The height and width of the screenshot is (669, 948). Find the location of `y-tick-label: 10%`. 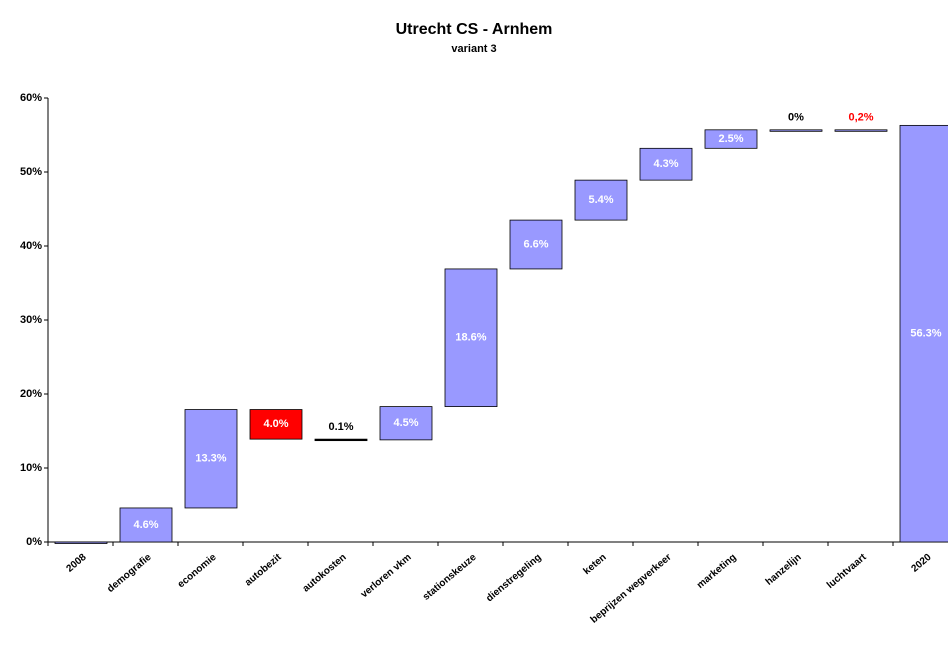

y-tick-label: 10% is located at coordinates (31, 468).